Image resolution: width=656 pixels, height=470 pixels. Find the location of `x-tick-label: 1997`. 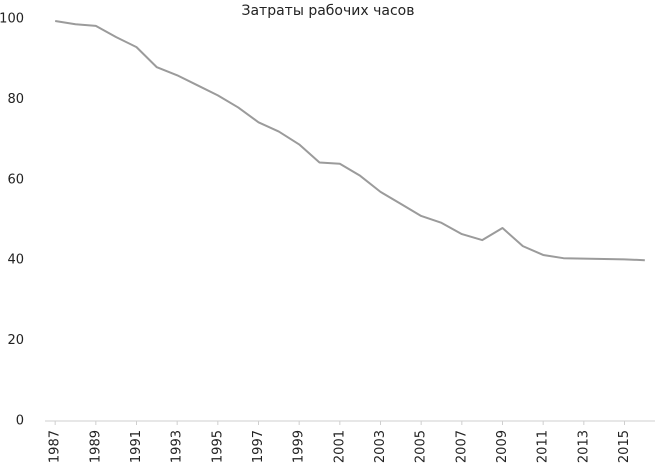

x-tick-label: 1997 is located at coordinates (258, 446).